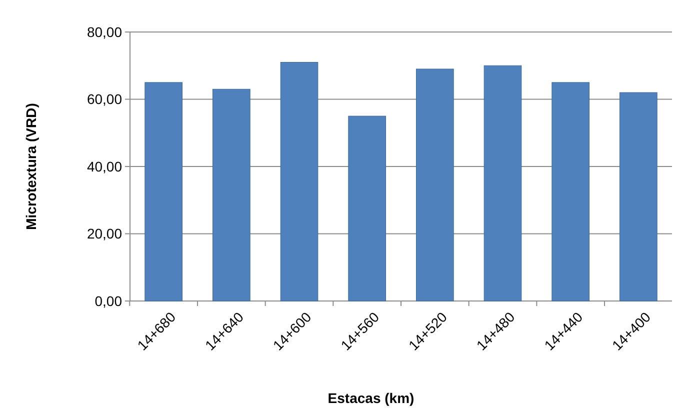 The width and height of the screenshot is (688, 419). I want to click on y-axis-title: Microtextura (VRD), so click(31, 166).